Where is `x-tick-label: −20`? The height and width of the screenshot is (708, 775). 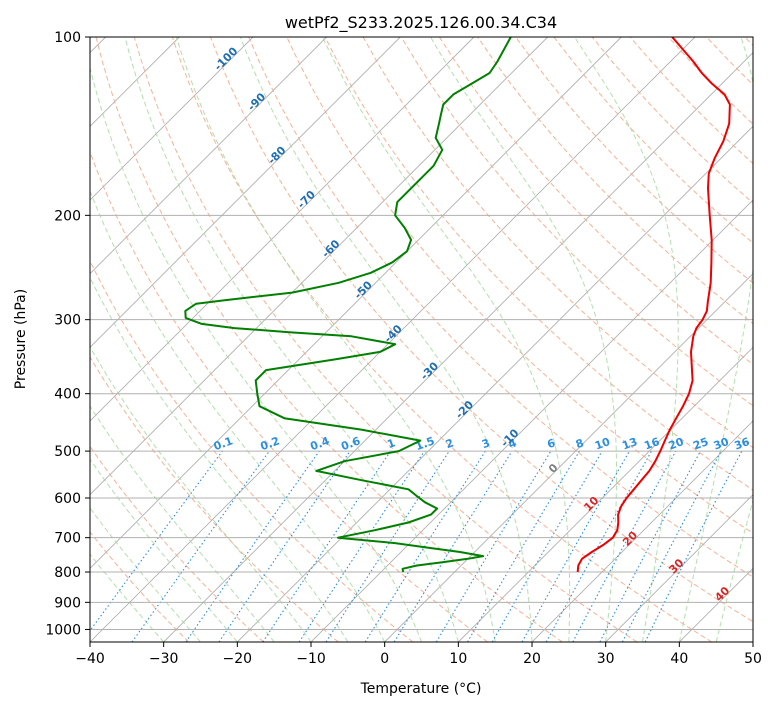 x-tick-label: −20 is located at coordinates (238, 659).